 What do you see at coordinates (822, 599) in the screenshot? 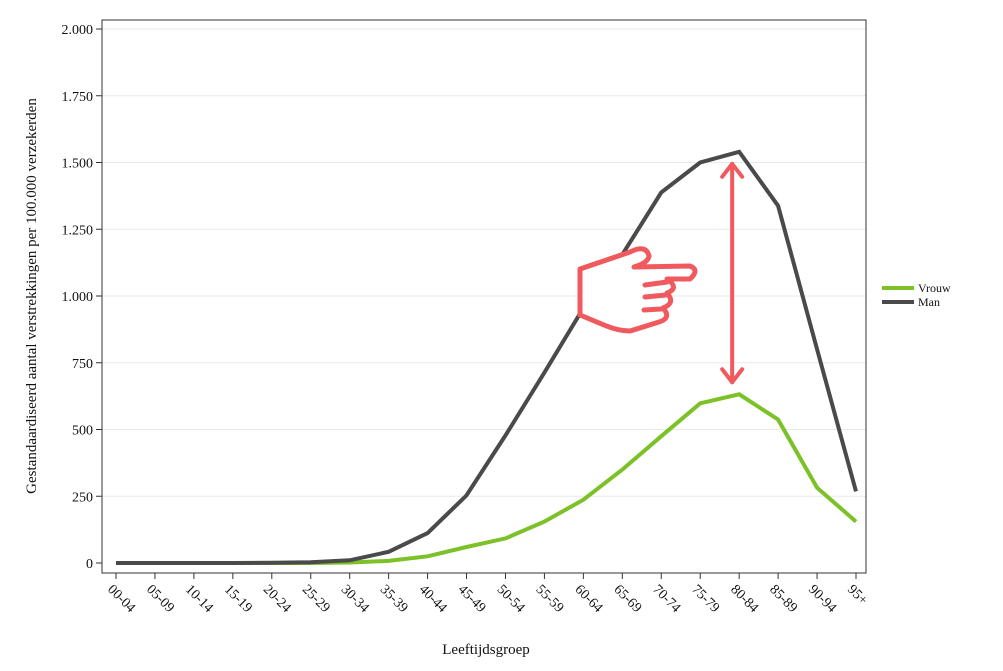
I see `x-tick-label: 90-94` at bounding box center [822, 599].